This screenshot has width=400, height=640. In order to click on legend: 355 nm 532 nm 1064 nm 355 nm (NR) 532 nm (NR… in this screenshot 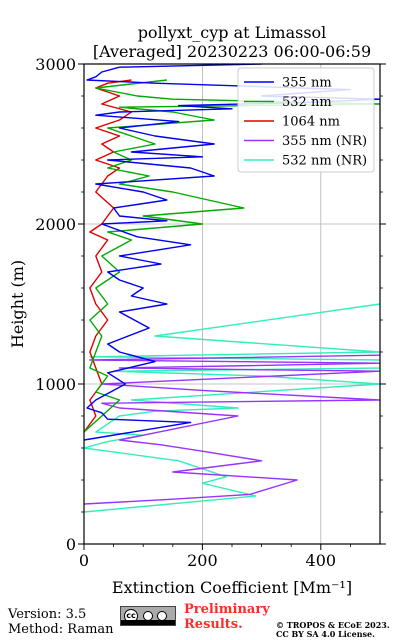, I will do `click(306, 120)`.